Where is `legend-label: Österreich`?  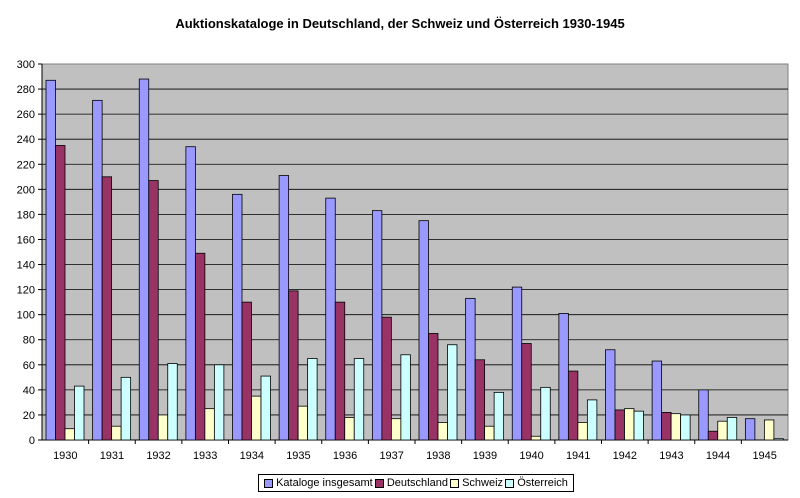 legend-label: Österreich is located at coordinates (542, 483).